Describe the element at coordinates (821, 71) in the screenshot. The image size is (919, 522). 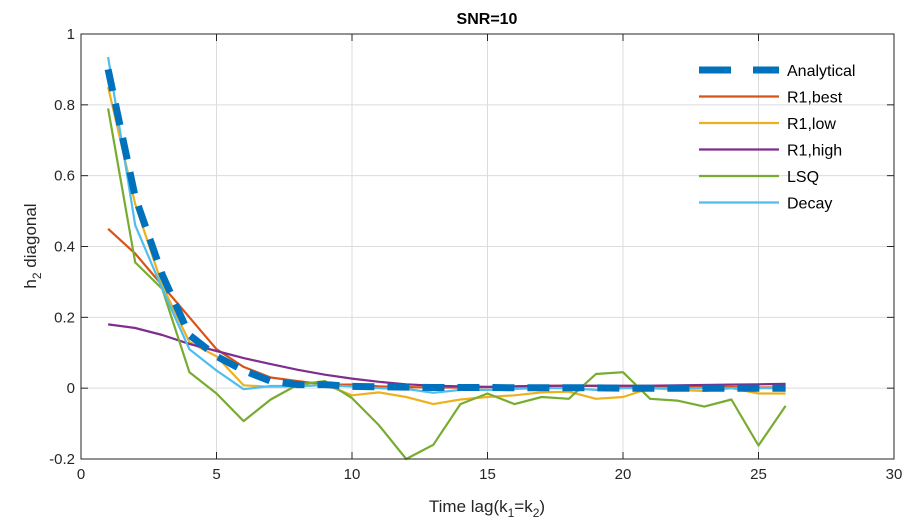
I see `legend-label: Analytical` at that location.